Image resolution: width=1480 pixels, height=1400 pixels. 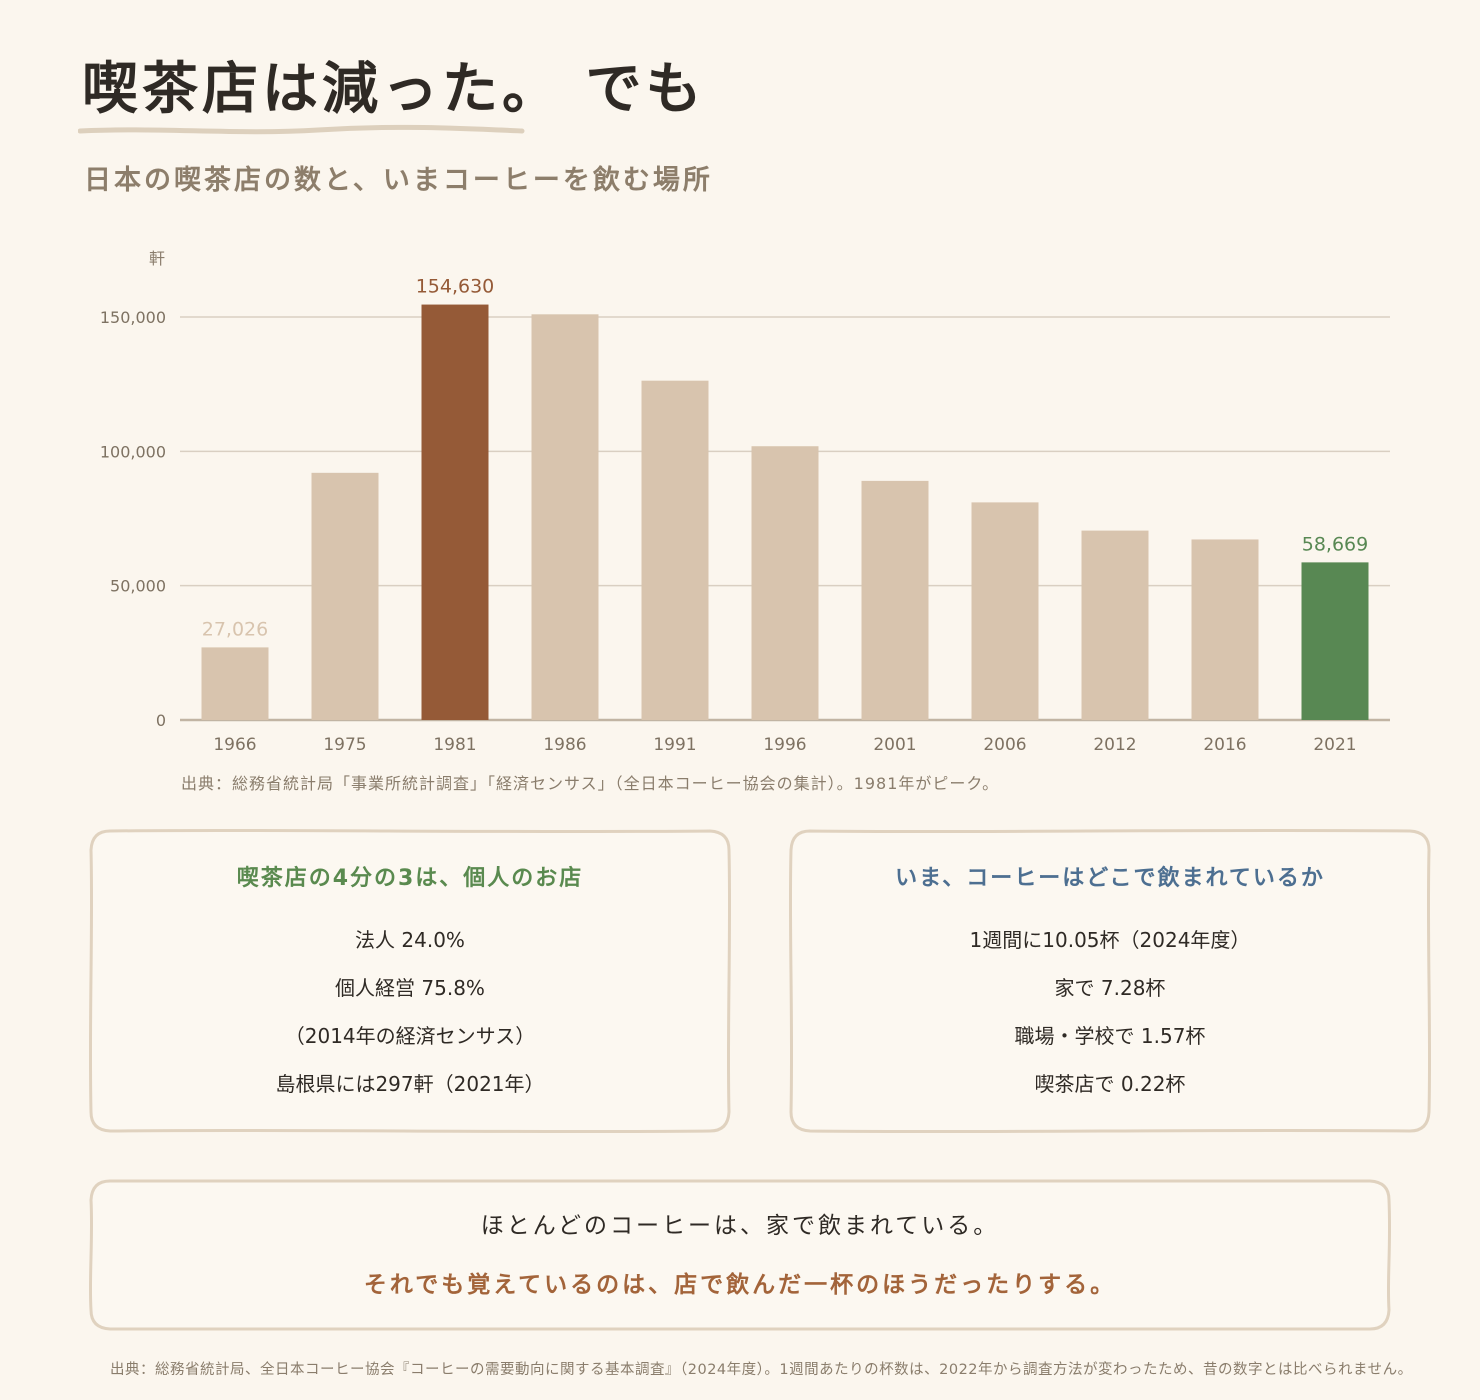 What do you see at coordinates (133, 317) in the screenshot?
I see `y-tick-label: 150,000` at bounding box center [133, 317].